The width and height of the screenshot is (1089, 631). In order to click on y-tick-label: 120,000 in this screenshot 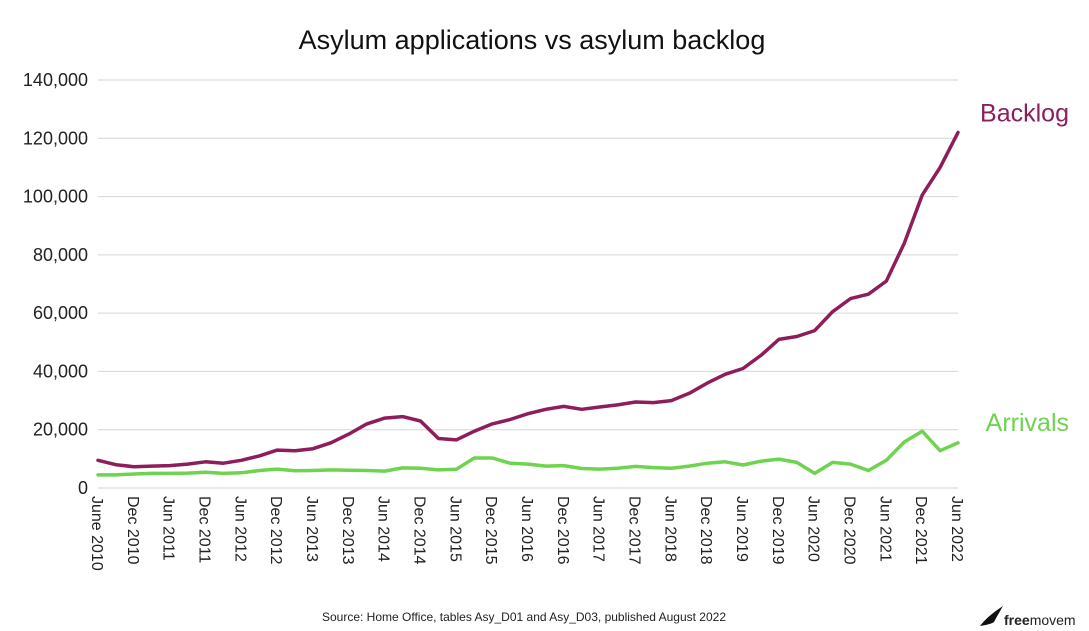, I will do `click(55, 138)`.